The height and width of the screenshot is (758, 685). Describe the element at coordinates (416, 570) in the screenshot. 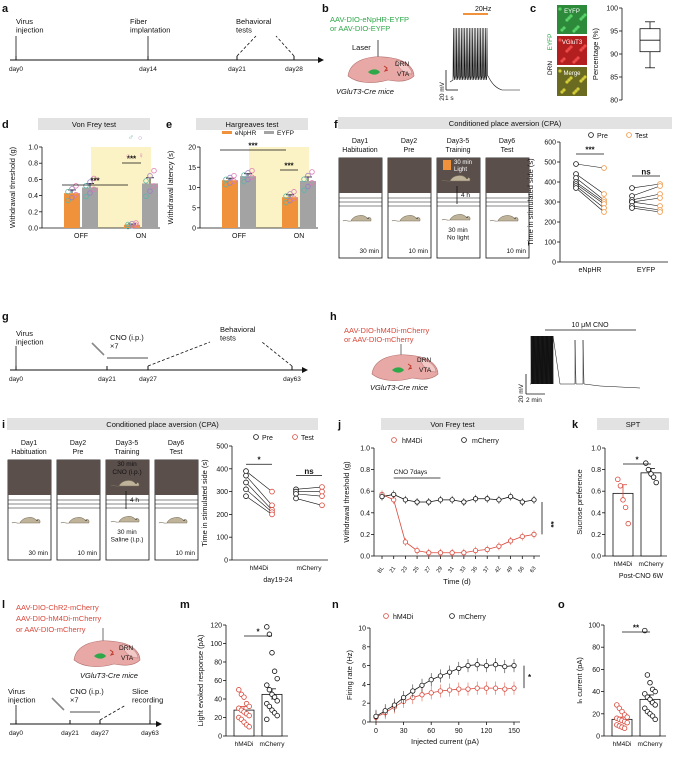

I see `j-xtick-label: 25` at that location.